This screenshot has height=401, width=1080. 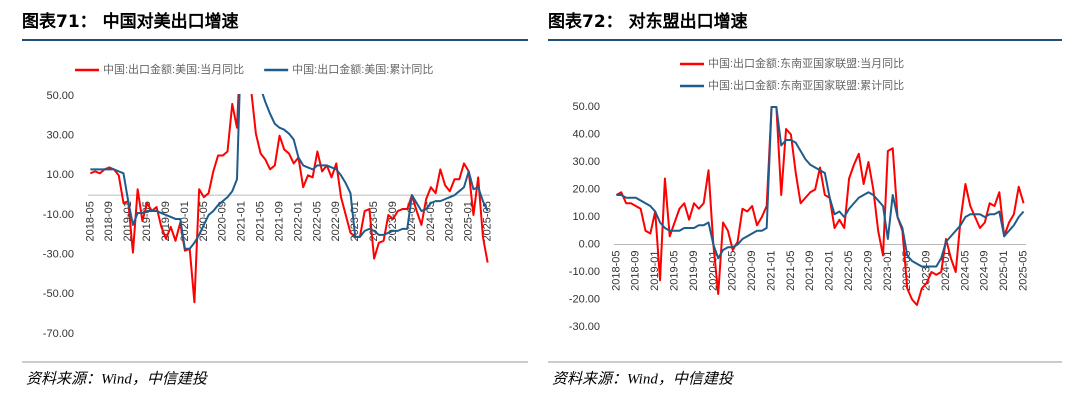 I want to click on x-tick-label: 2020-05, so click(x=733, y=271).